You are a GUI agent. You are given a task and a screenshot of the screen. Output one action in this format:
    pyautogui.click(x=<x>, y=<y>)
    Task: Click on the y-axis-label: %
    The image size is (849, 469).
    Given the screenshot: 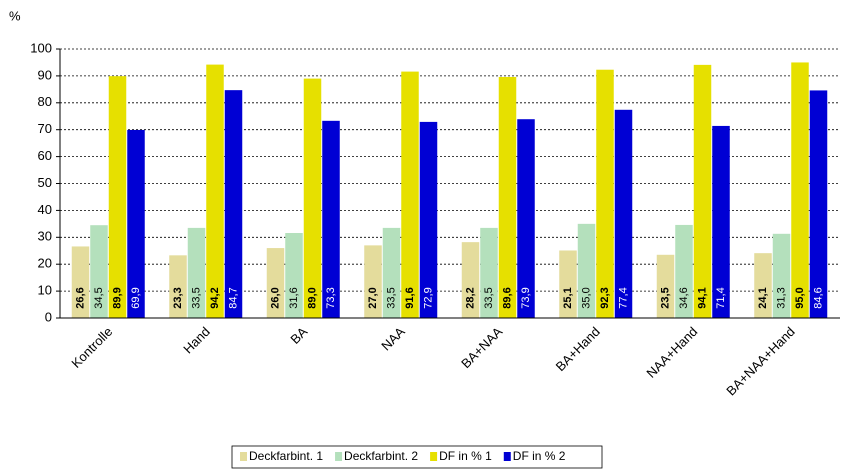 What is the action you would take?
    pyautogui.click(x=15, y=15)
    